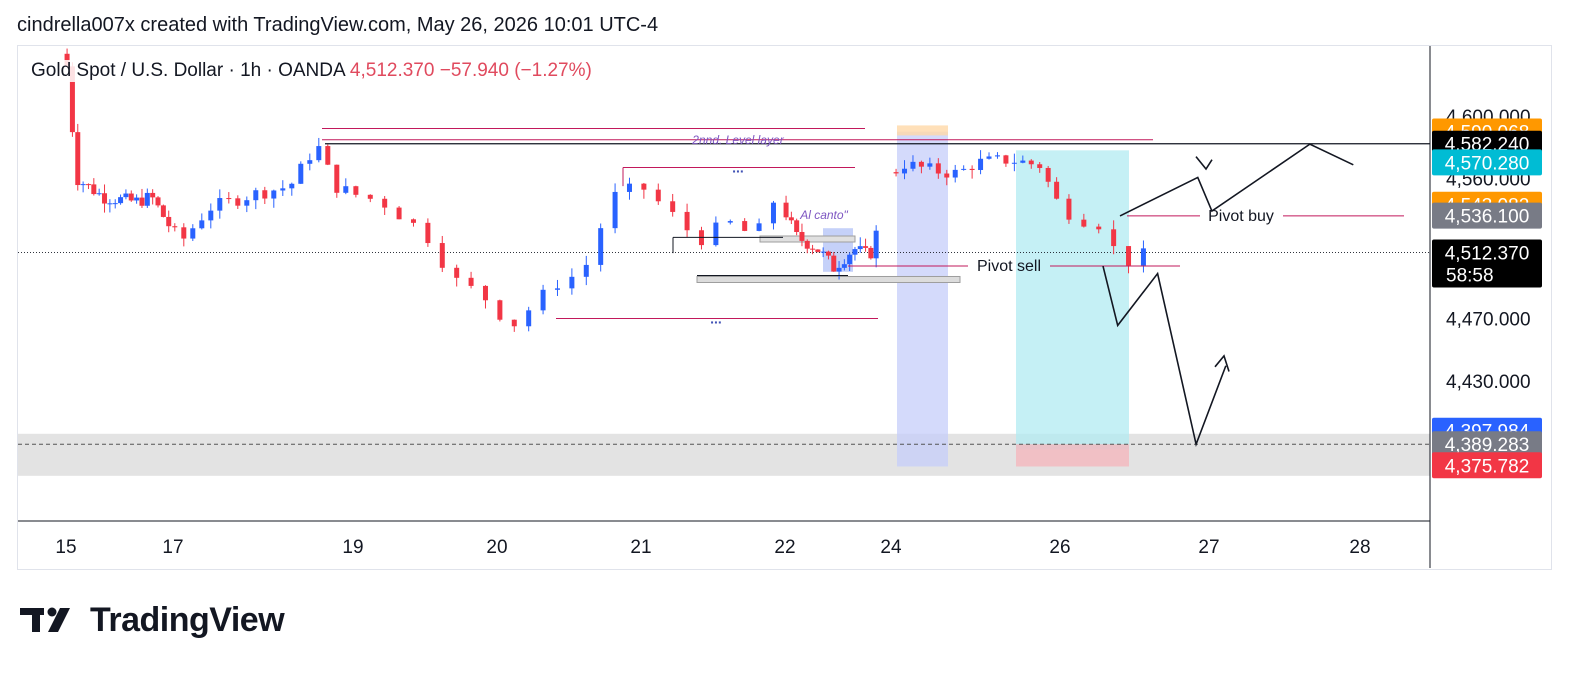  I want to click on price-tag-label: 4,570.280, so click(1487, 163).